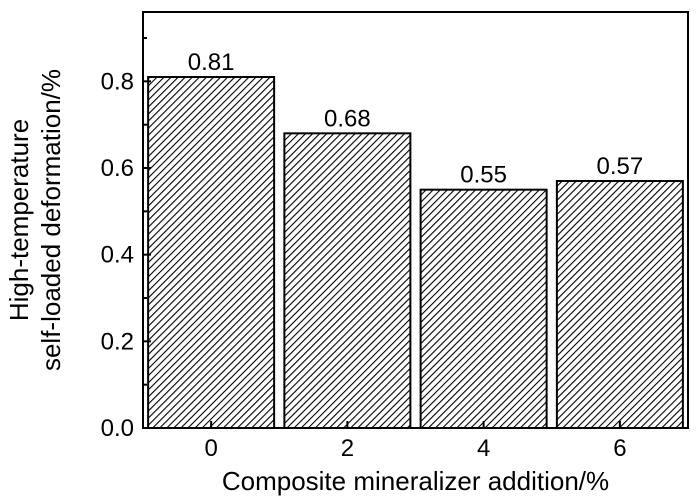  I want to click on x-tick-label-4: 4, so click(483, 448).